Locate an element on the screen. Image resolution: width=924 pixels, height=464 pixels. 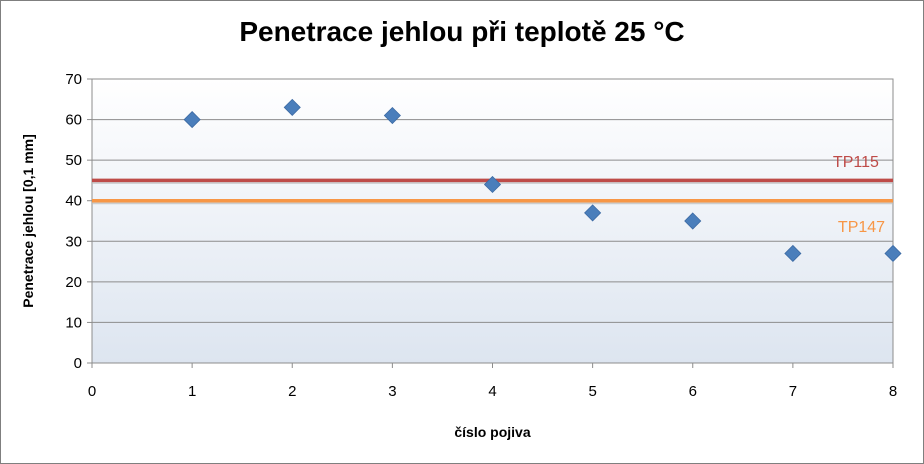
chart-title: Penetrace jehlou při teplotě 25 °C is located at coordinates (462, 31).